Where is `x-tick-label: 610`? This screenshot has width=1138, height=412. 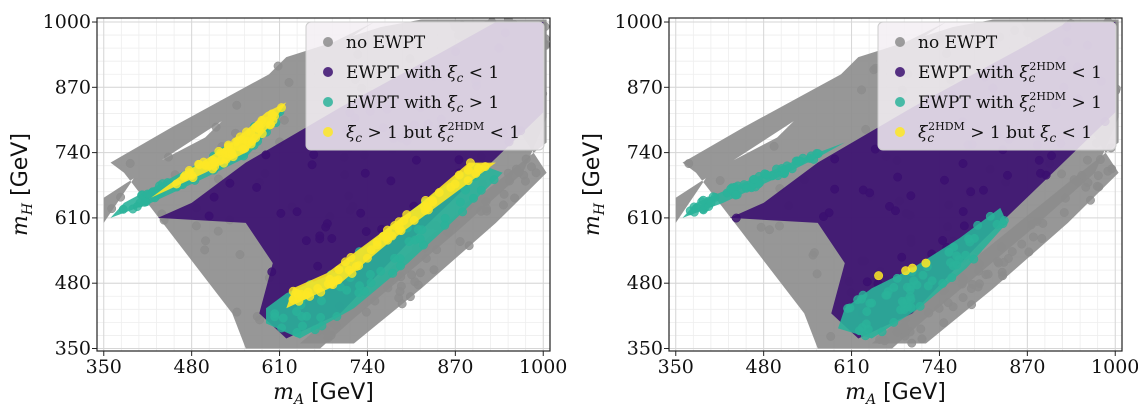
x-tick-label: 610 is located at coordinates (851, 367).